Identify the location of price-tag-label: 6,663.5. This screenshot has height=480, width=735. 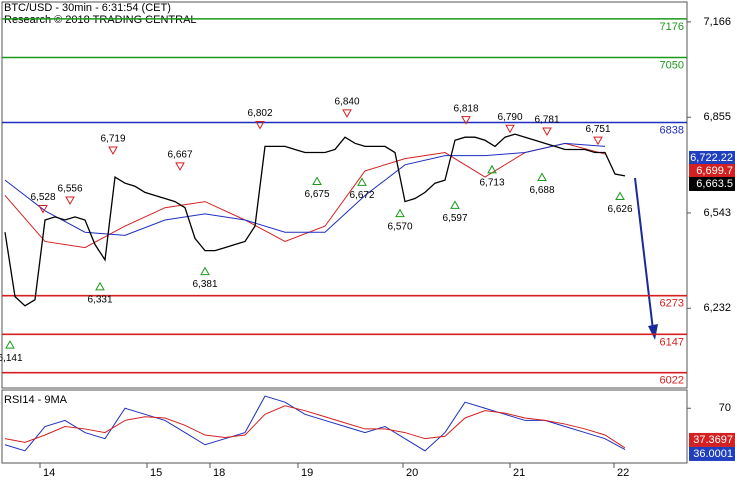
(714, 184).